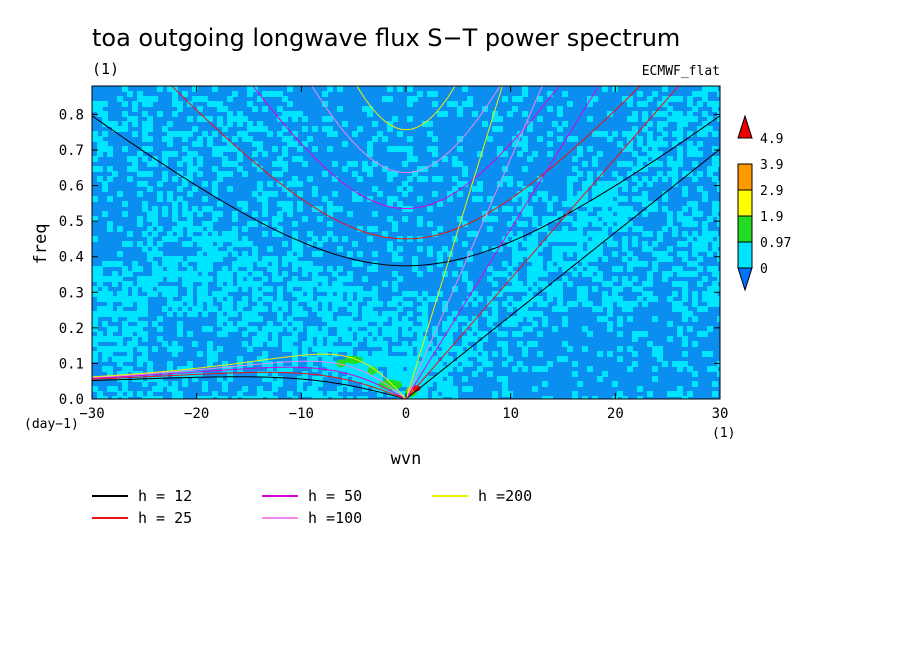  I want to click on y-tick-label: 0.8, so click(71, 115).